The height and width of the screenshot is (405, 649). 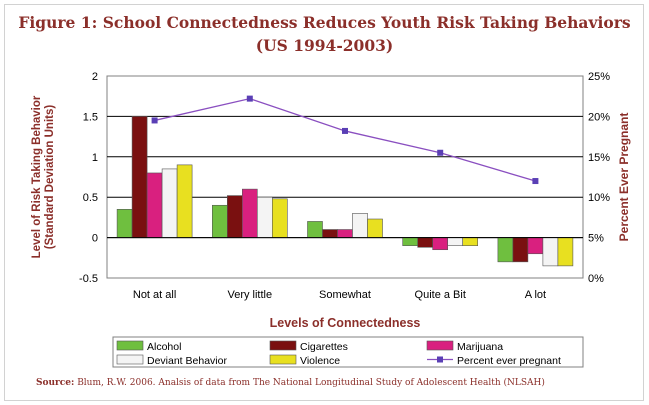 I want to click on y-tick-label: -0.5, so click(x=88, y=279).